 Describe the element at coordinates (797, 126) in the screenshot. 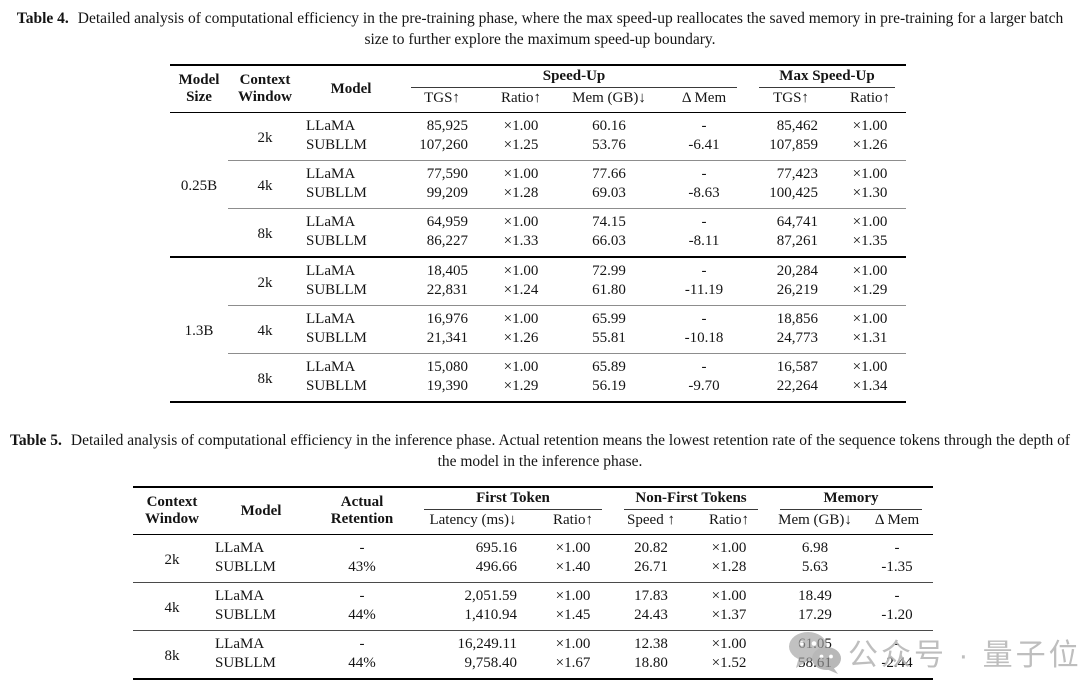

I see `table-cell: 85,462` at that location.